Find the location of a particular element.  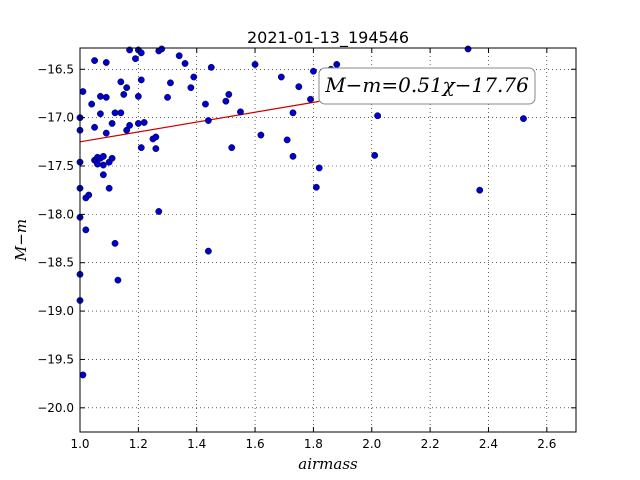

y-tick-label: −17.5 is located at coordinates (55, 166).